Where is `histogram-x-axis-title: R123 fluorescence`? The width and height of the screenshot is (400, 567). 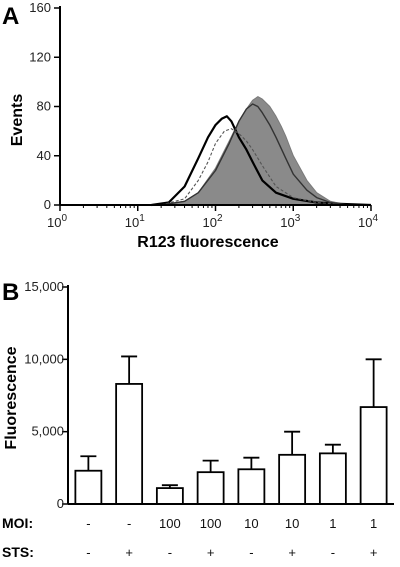
histogram-x-axis-title: R123 fluorescence is located at coordinates (208, 242).